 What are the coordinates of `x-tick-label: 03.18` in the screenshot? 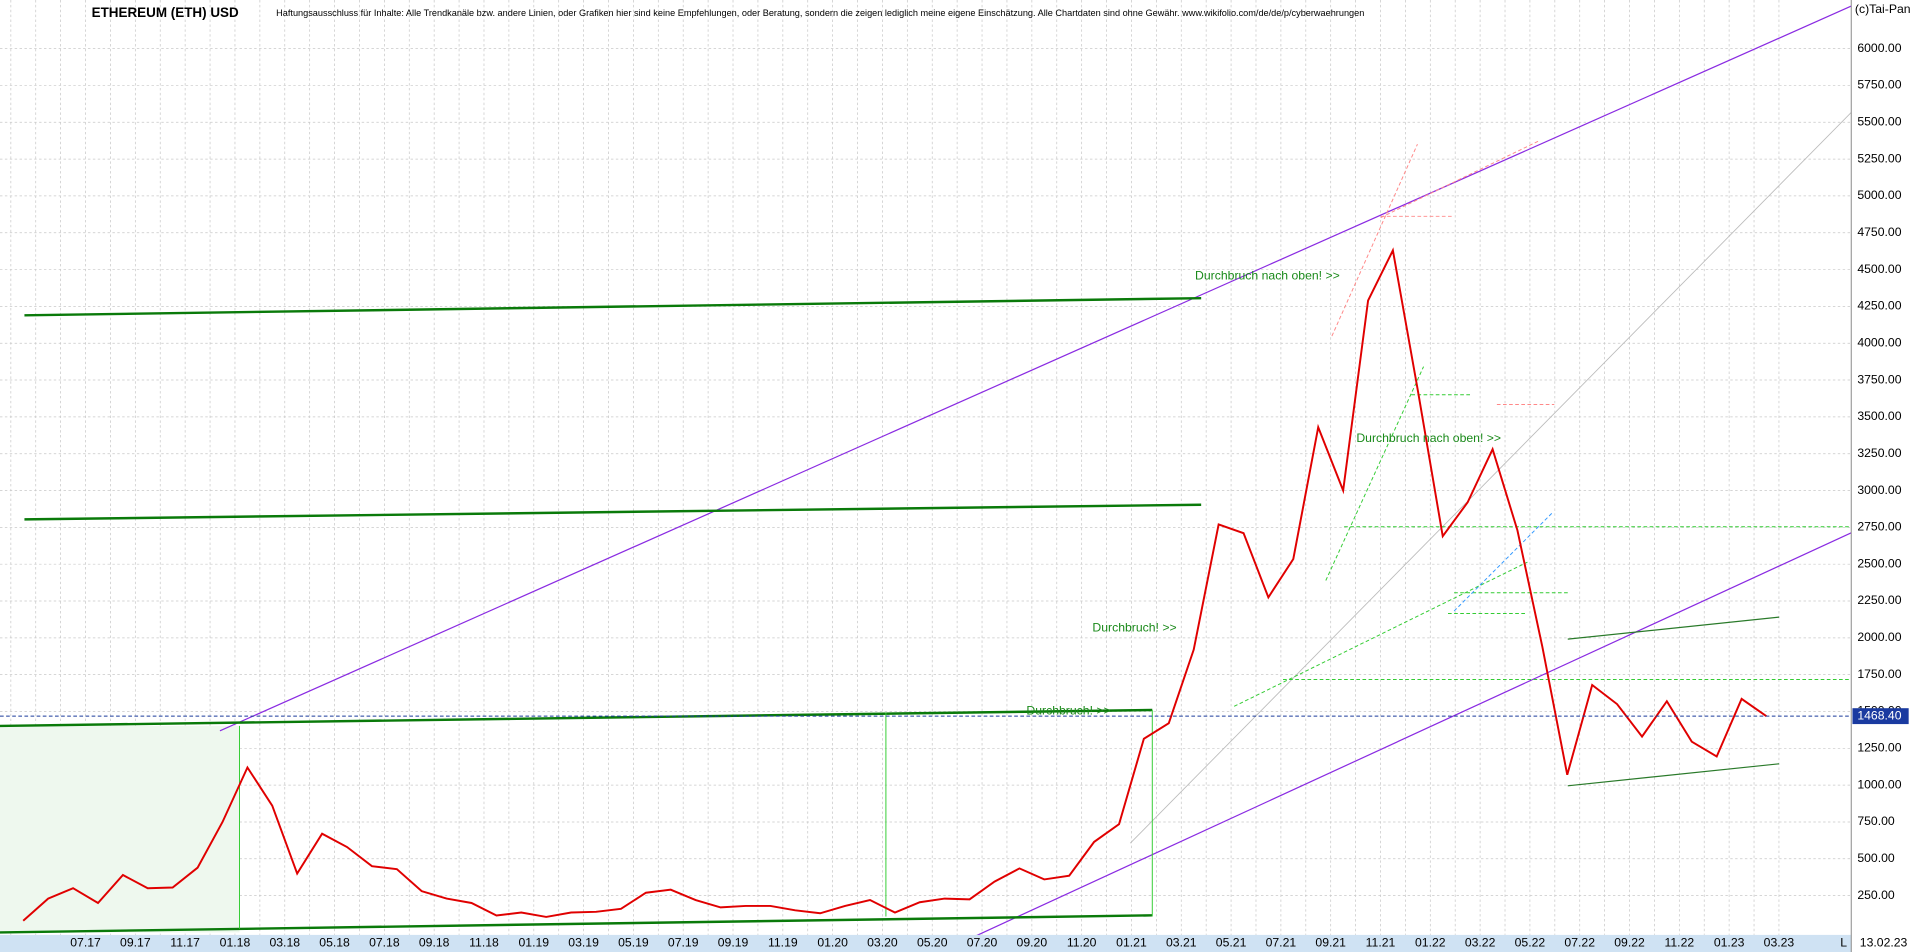 It's located at (284, 943).